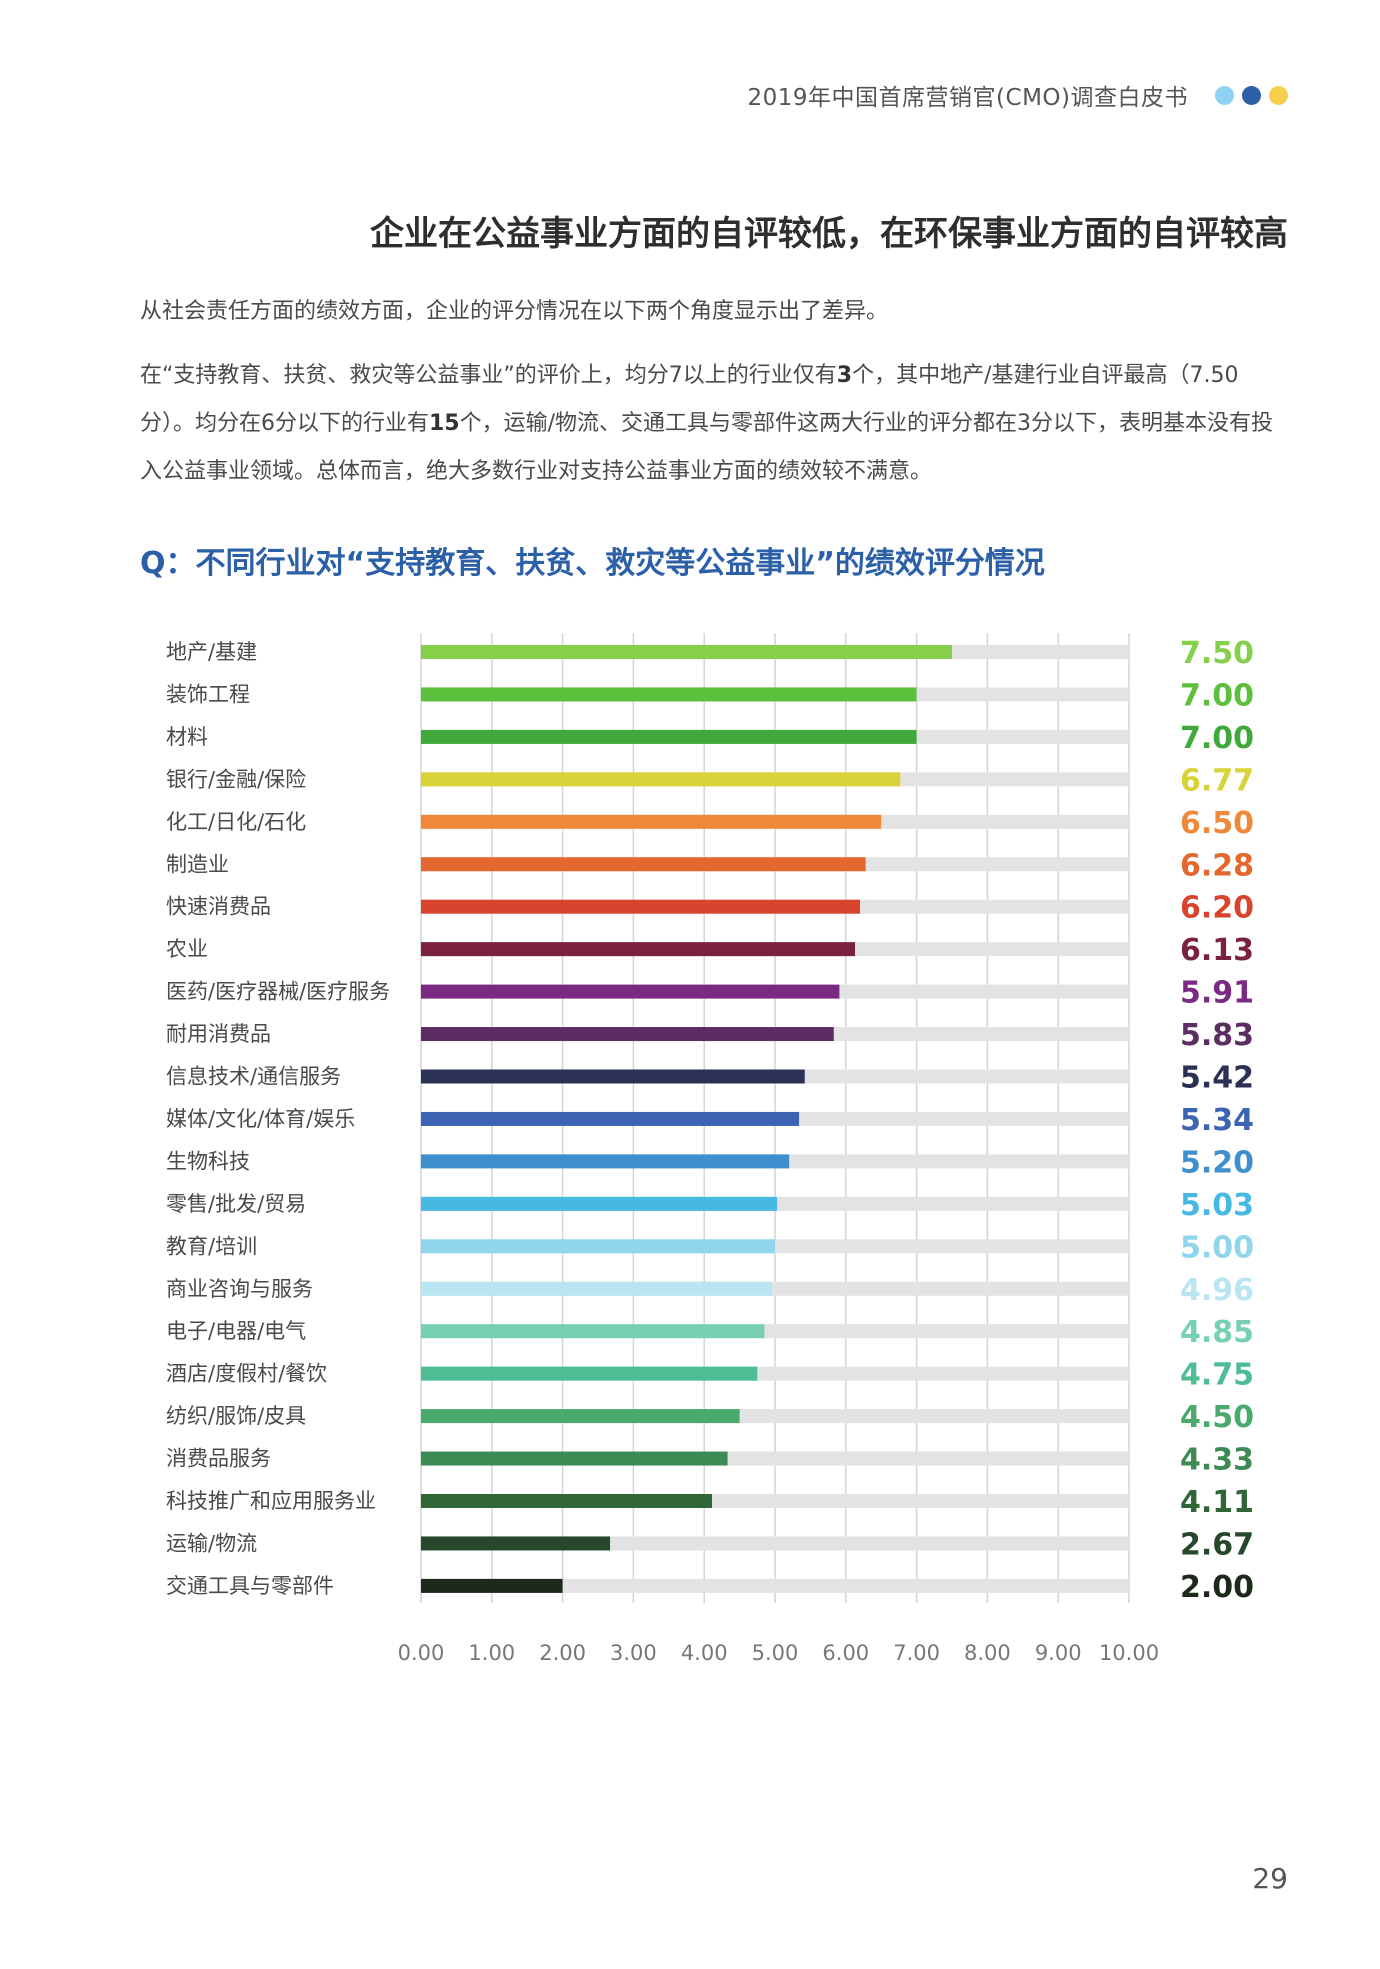 The height and width of the screenshot is (1969, 1380). I want to click on category-label: 材料, so click(187, 737).